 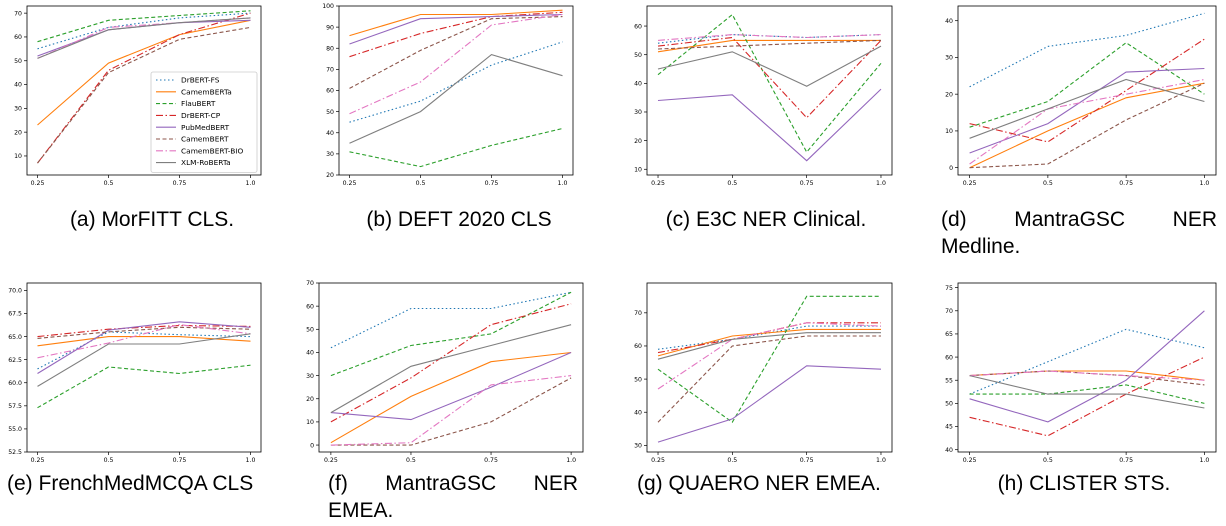 I want to click on y-tick-label: 62.5, so click(x=15, y=360).